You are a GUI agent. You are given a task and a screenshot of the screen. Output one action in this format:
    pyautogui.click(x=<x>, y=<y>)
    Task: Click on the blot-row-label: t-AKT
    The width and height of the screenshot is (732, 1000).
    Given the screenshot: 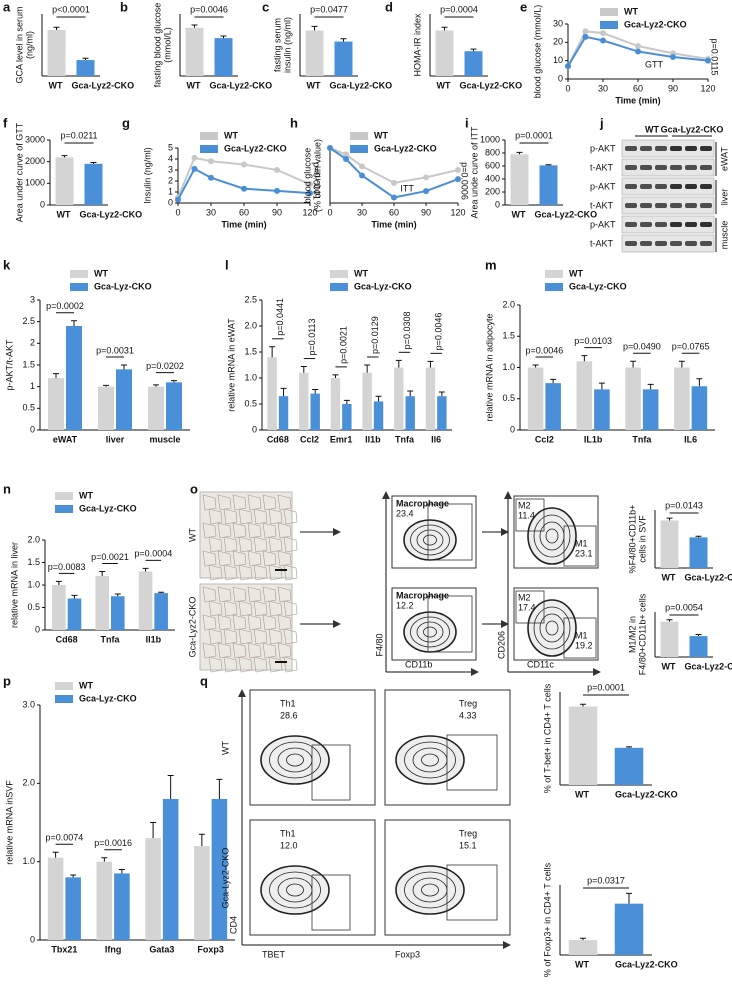 What is the action you would take?
    pyautogui.click(x=602, y=243)
    